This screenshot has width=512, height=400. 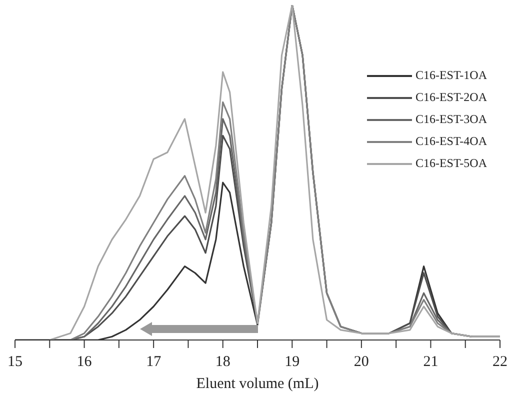 I want to click on x-tick-label: 20, so click(x=361, y=362).